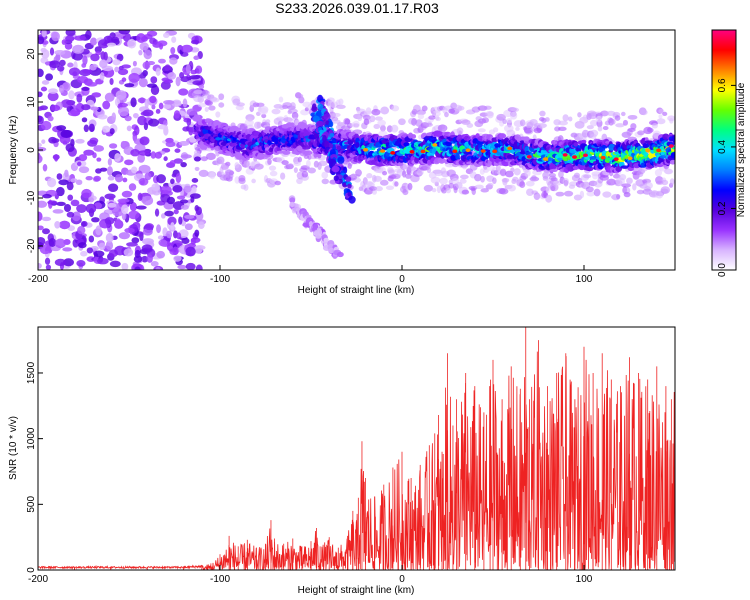 This screenshot has height=600, width=750. What do you see at coordinates (31, 245) in the screenshot?
I see `spectrogram-y-tick-label: -20` at bounding box center [31, 245].